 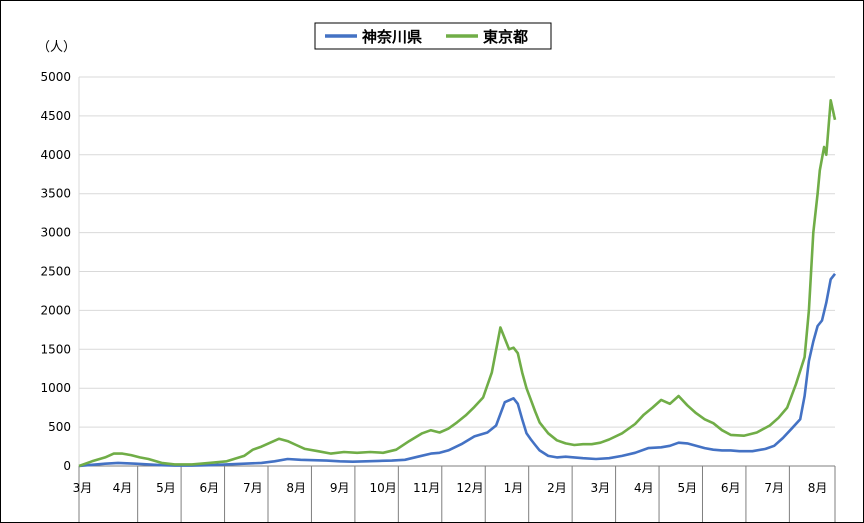 What do you see at coordinates (55, 310) in the screenshot?
I see `y-tick-label: 2000` at bounding box center [55, 310].